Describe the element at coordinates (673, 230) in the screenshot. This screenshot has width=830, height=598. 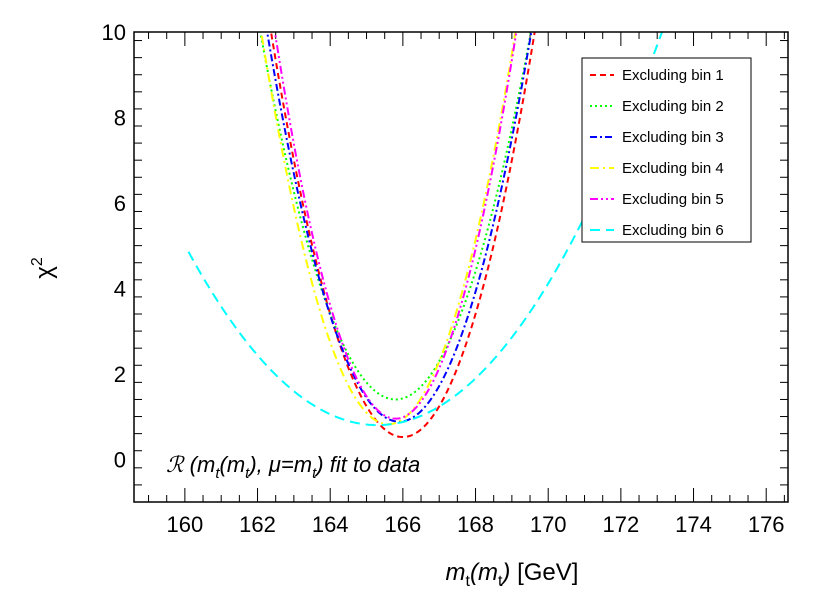
I see `legend-label-bin-6: Excluding bin 6` at that location.